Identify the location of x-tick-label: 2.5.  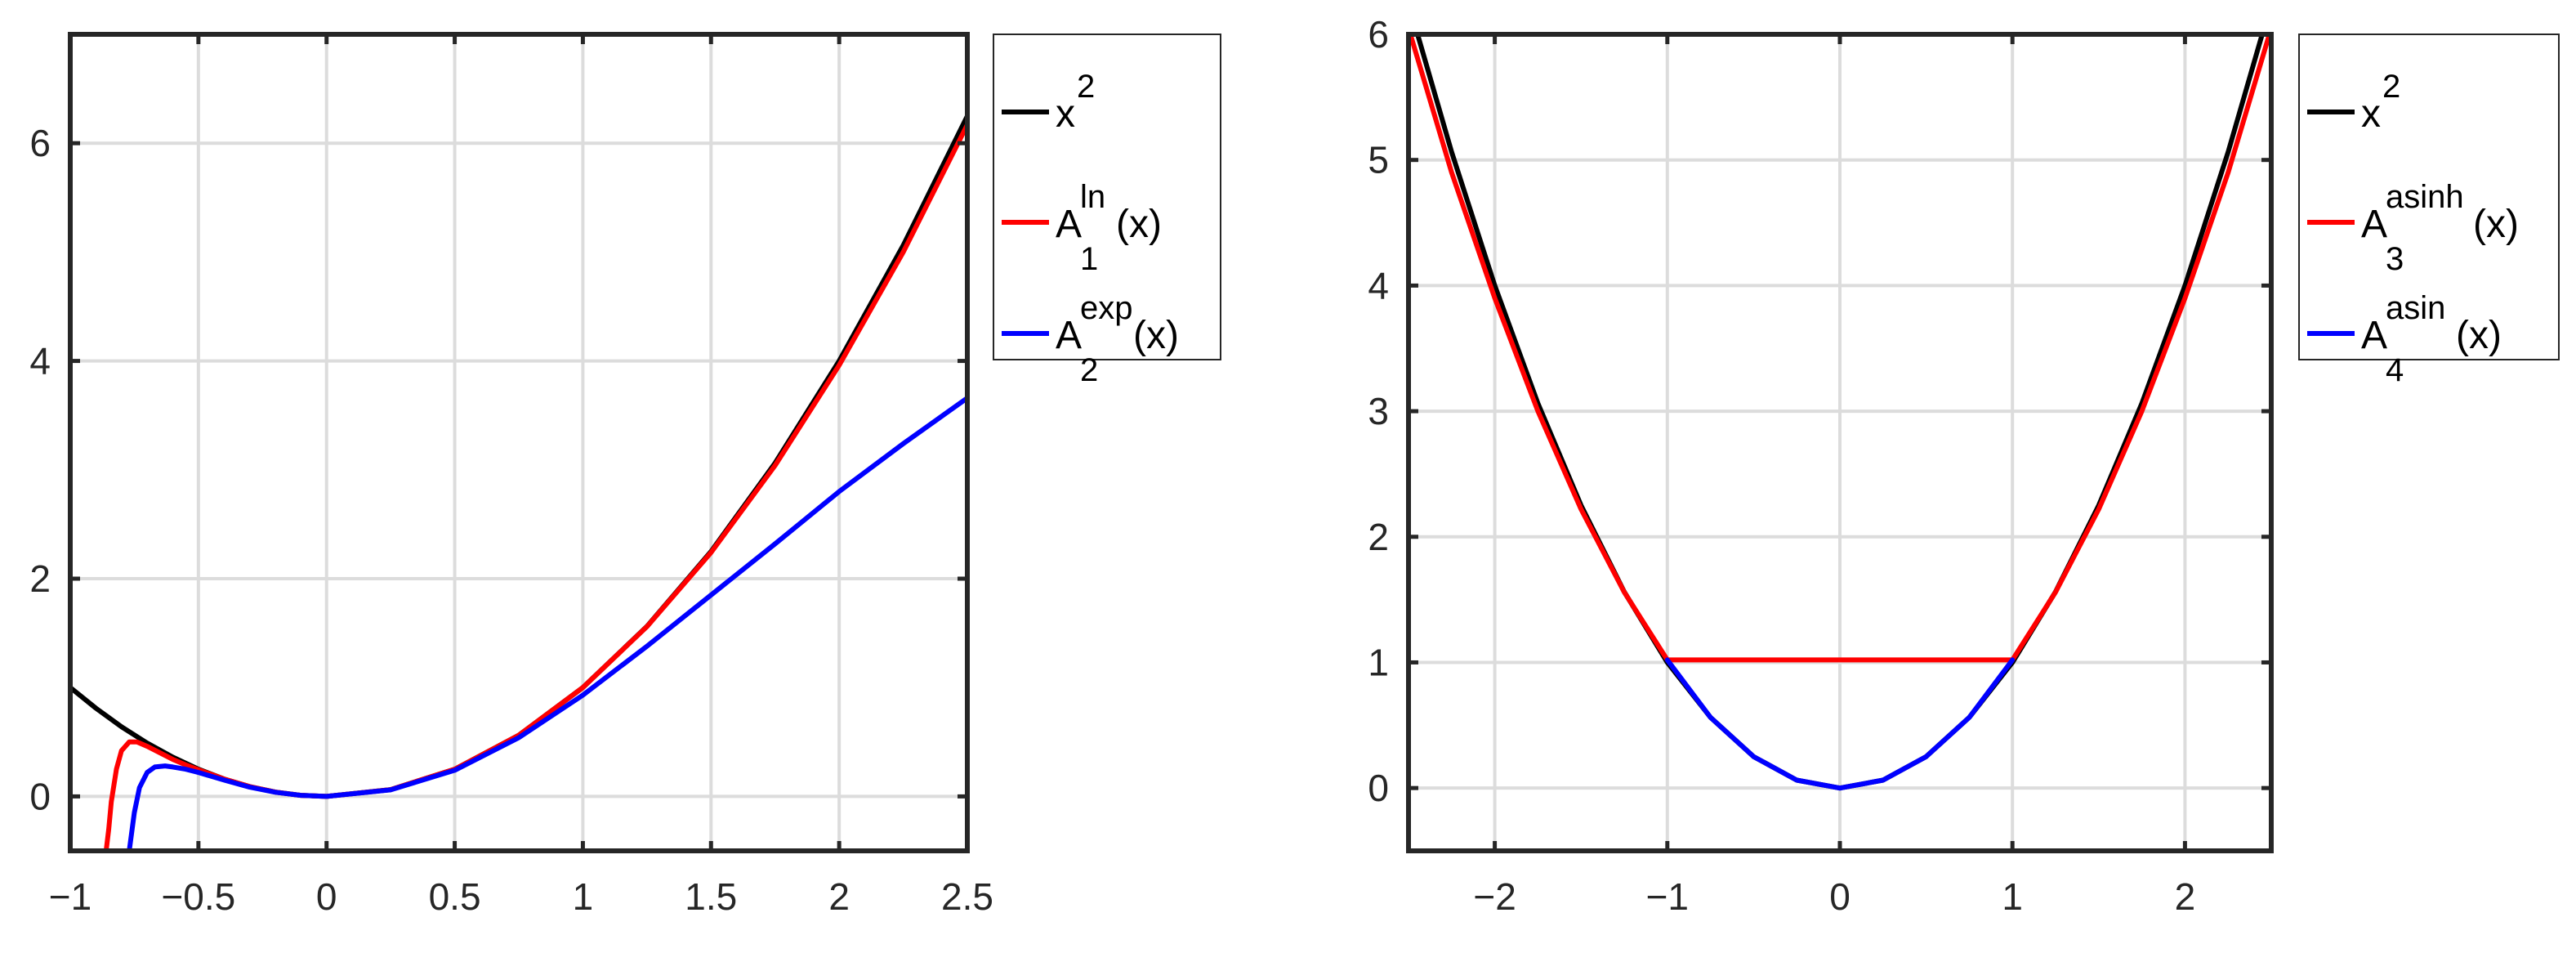
(967, 896).